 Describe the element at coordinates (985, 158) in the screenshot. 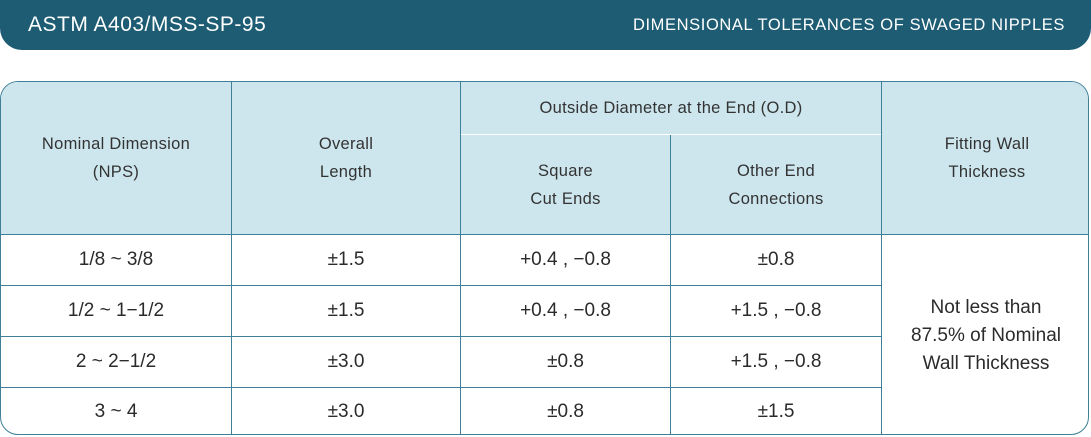

I see `header-fitting-wall-thickness: Fitting Wall Thickness` at that location.